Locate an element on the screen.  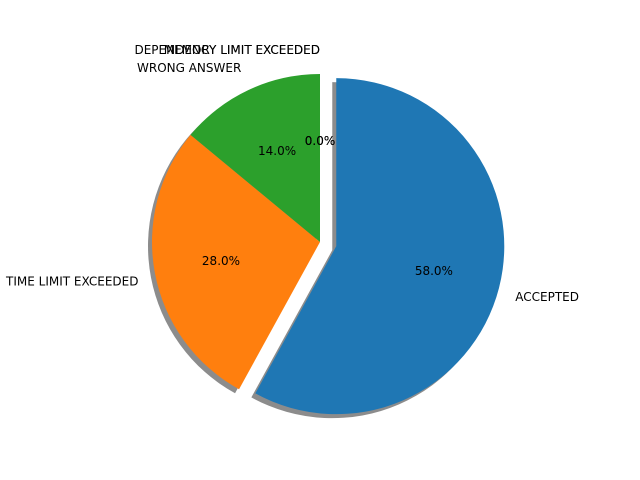
wedge-time-limit-exceeded is located at coordinates (235, 262).